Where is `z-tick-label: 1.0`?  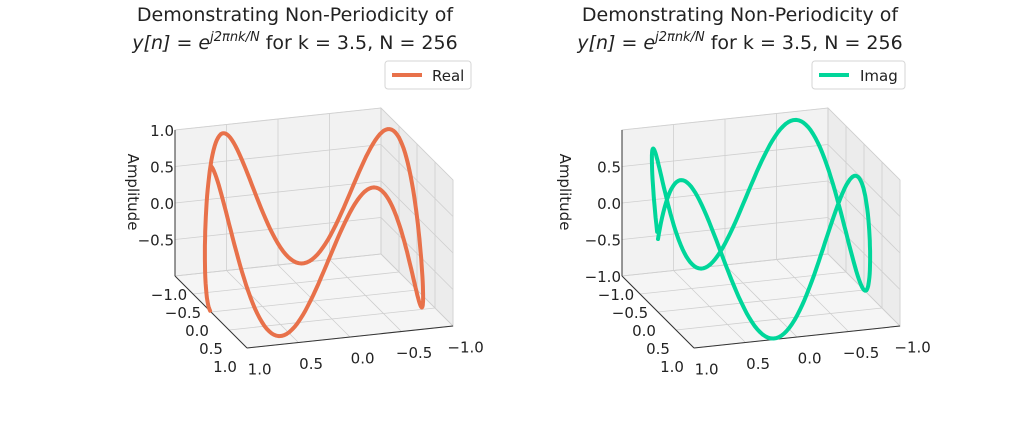
z-tick-label: 1.0 is located at coordinates (162, 131).